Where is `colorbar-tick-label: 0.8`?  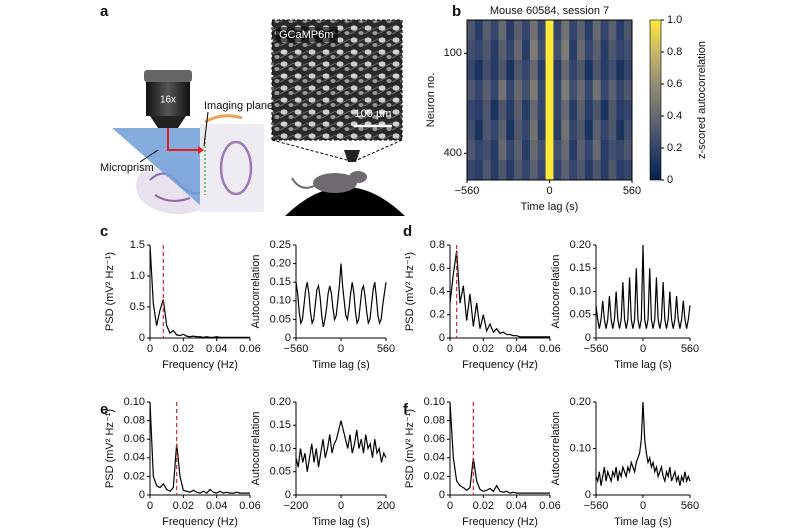
colorbar-tick-label: 0.8 is located at coordinates (674, 52).